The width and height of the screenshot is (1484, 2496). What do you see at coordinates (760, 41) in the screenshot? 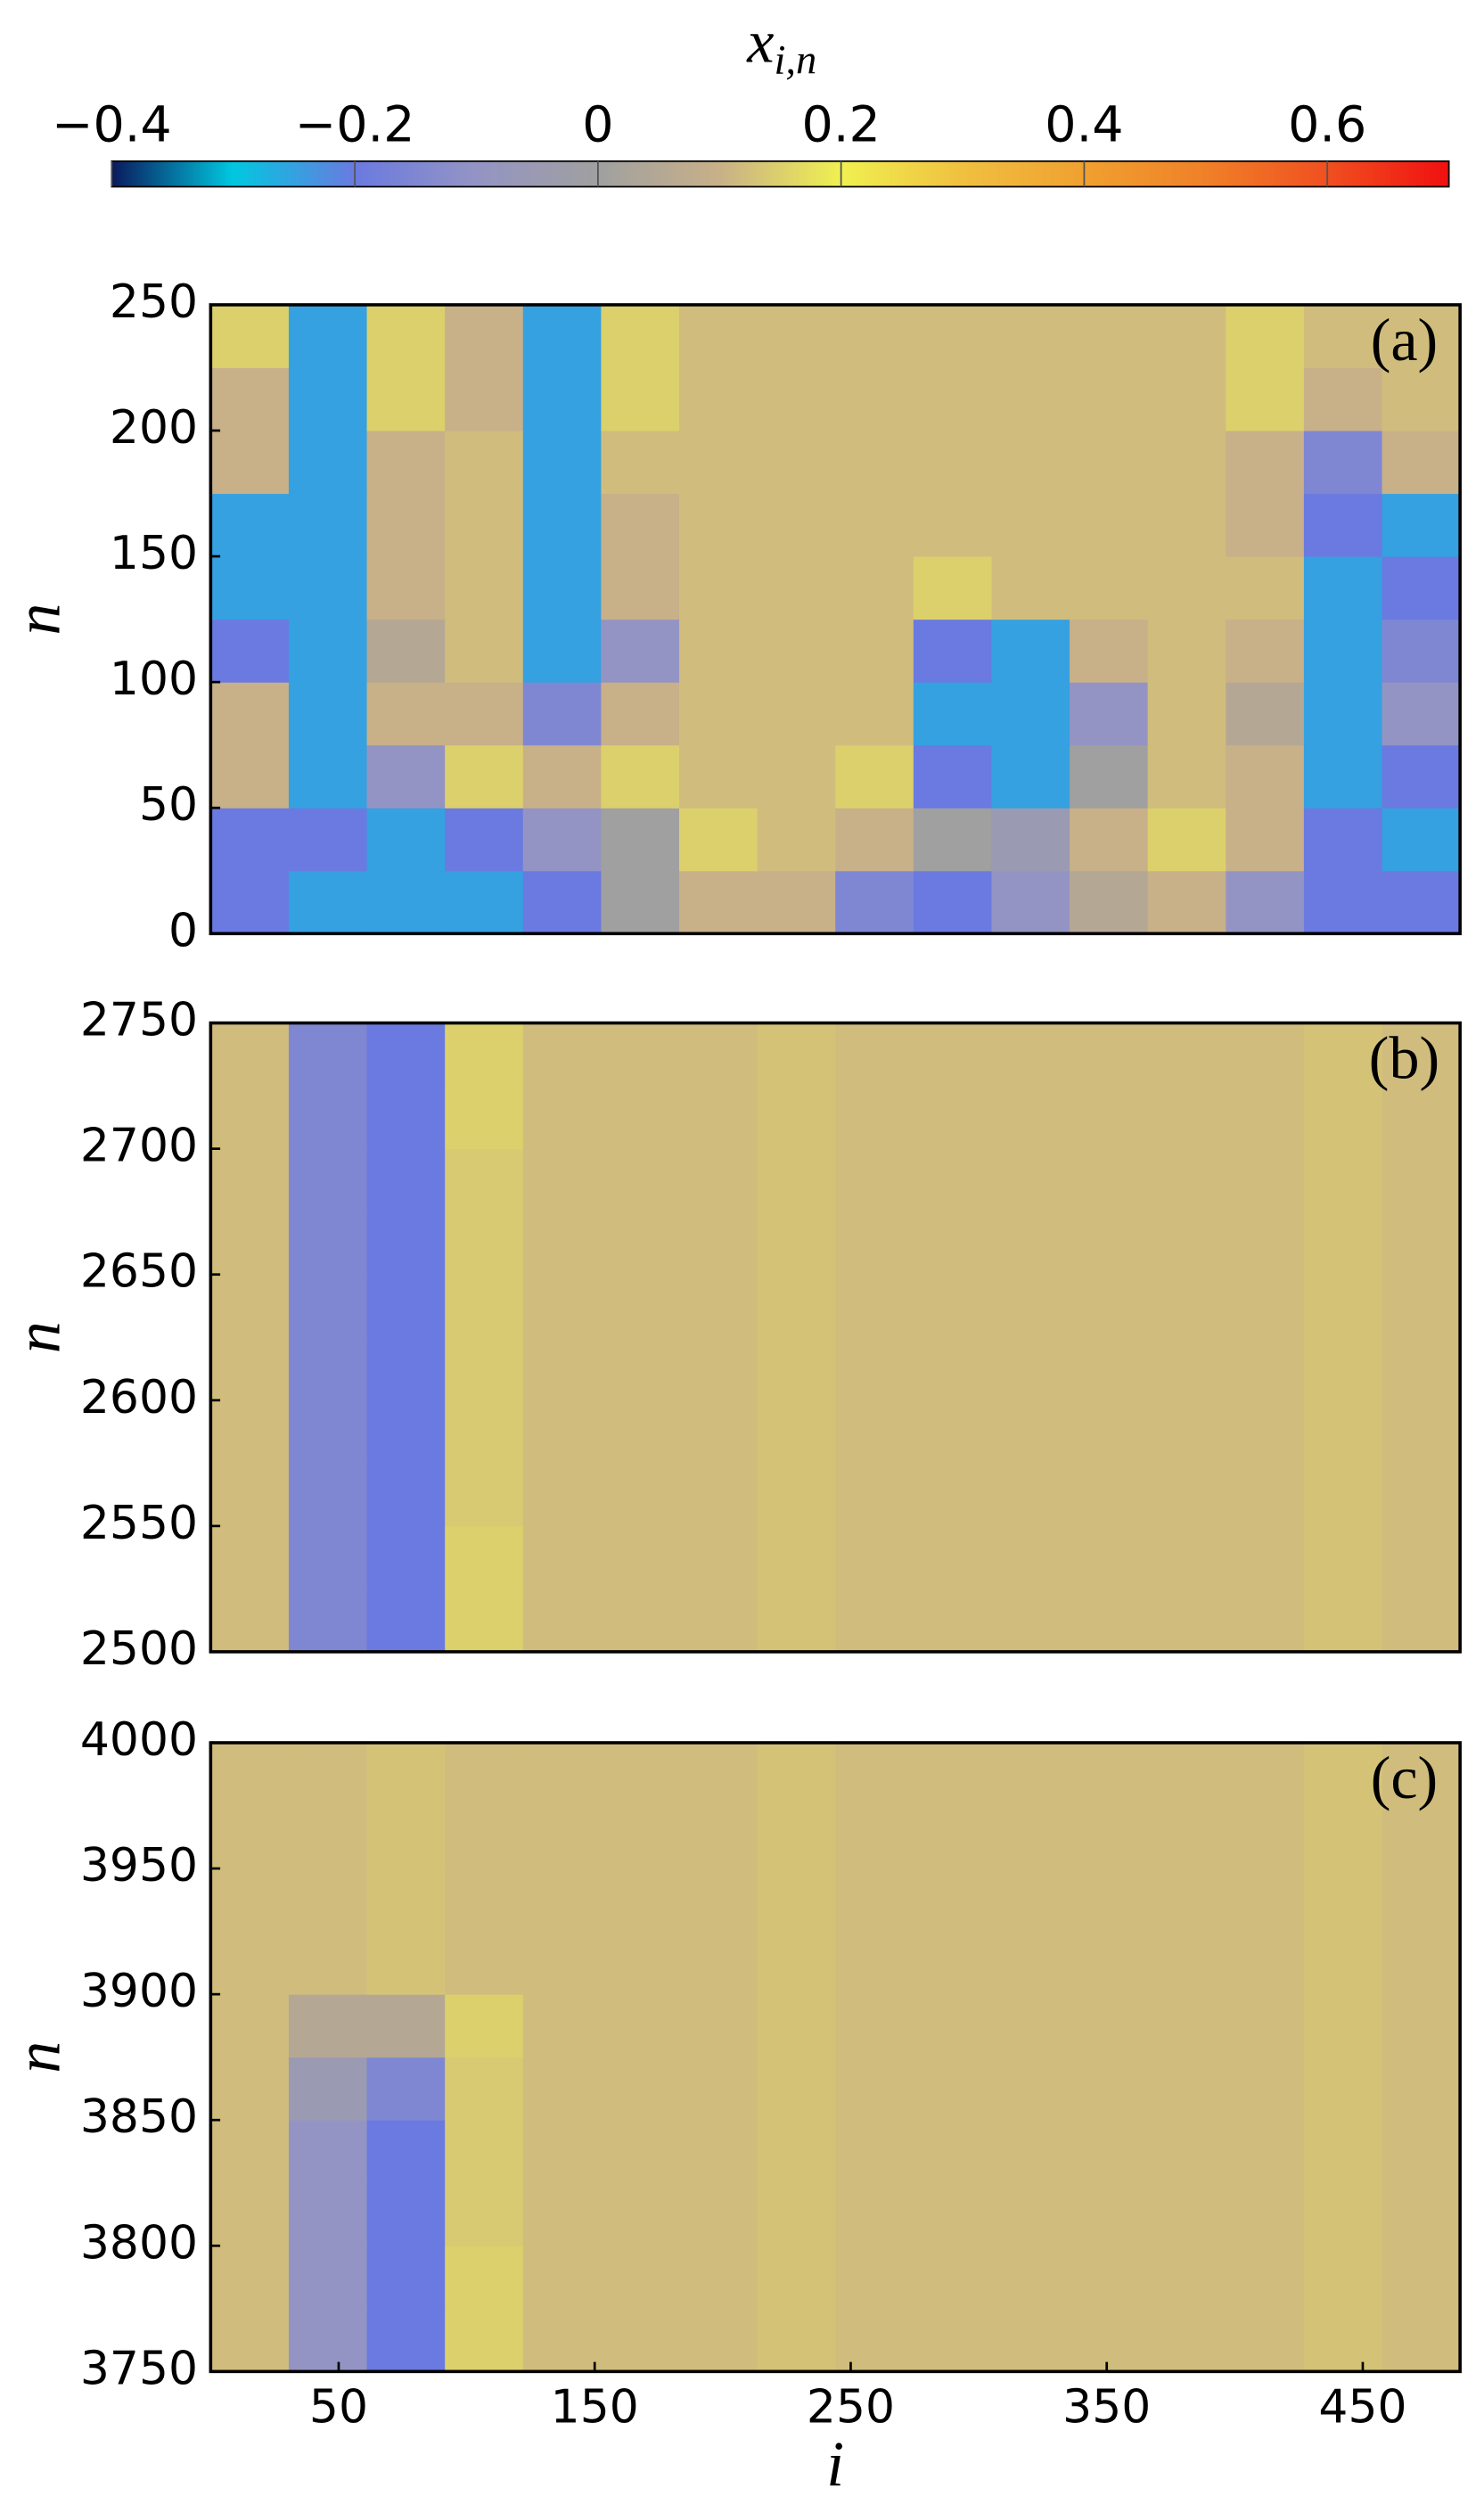
I see `colorbar-label-main: x` at bounding box center [760, 41].